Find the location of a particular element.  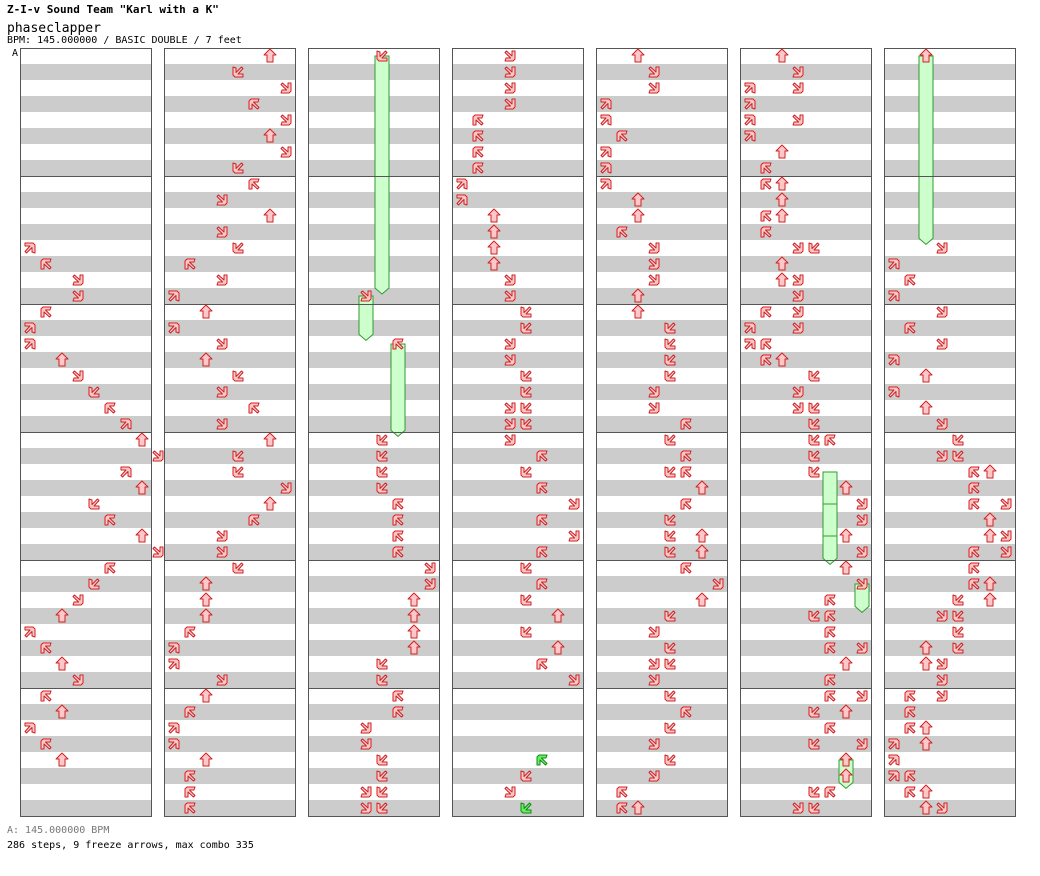

freeze-arrow is located at coordinates (926, 150).